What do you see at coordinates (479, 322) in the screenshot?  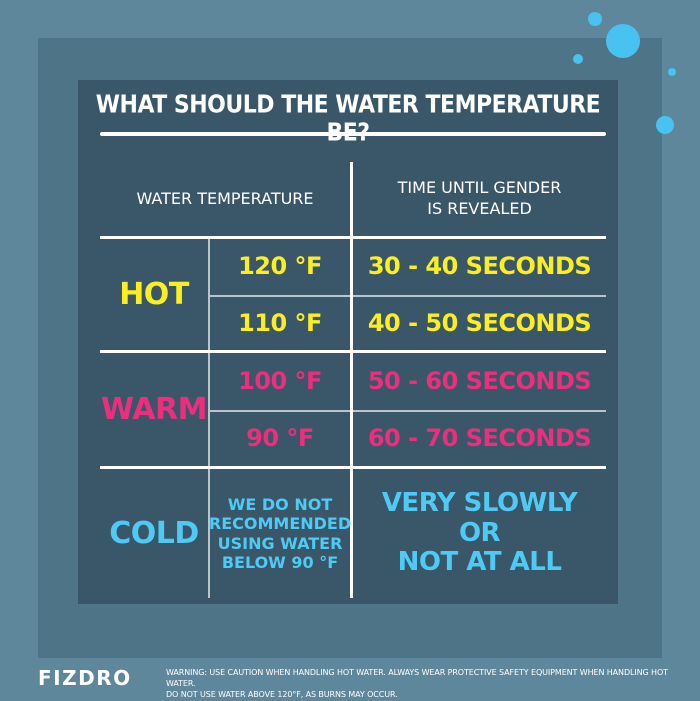 I see `time-value: 40 - 50 SECONDS` at bounding box center [479, 322].